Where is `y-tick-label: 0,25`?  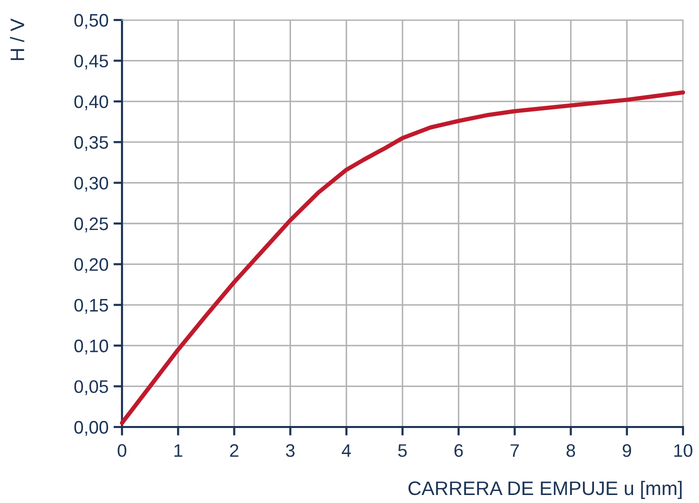 y-tick-label: 0,25 is located at coordinates (91, 224).